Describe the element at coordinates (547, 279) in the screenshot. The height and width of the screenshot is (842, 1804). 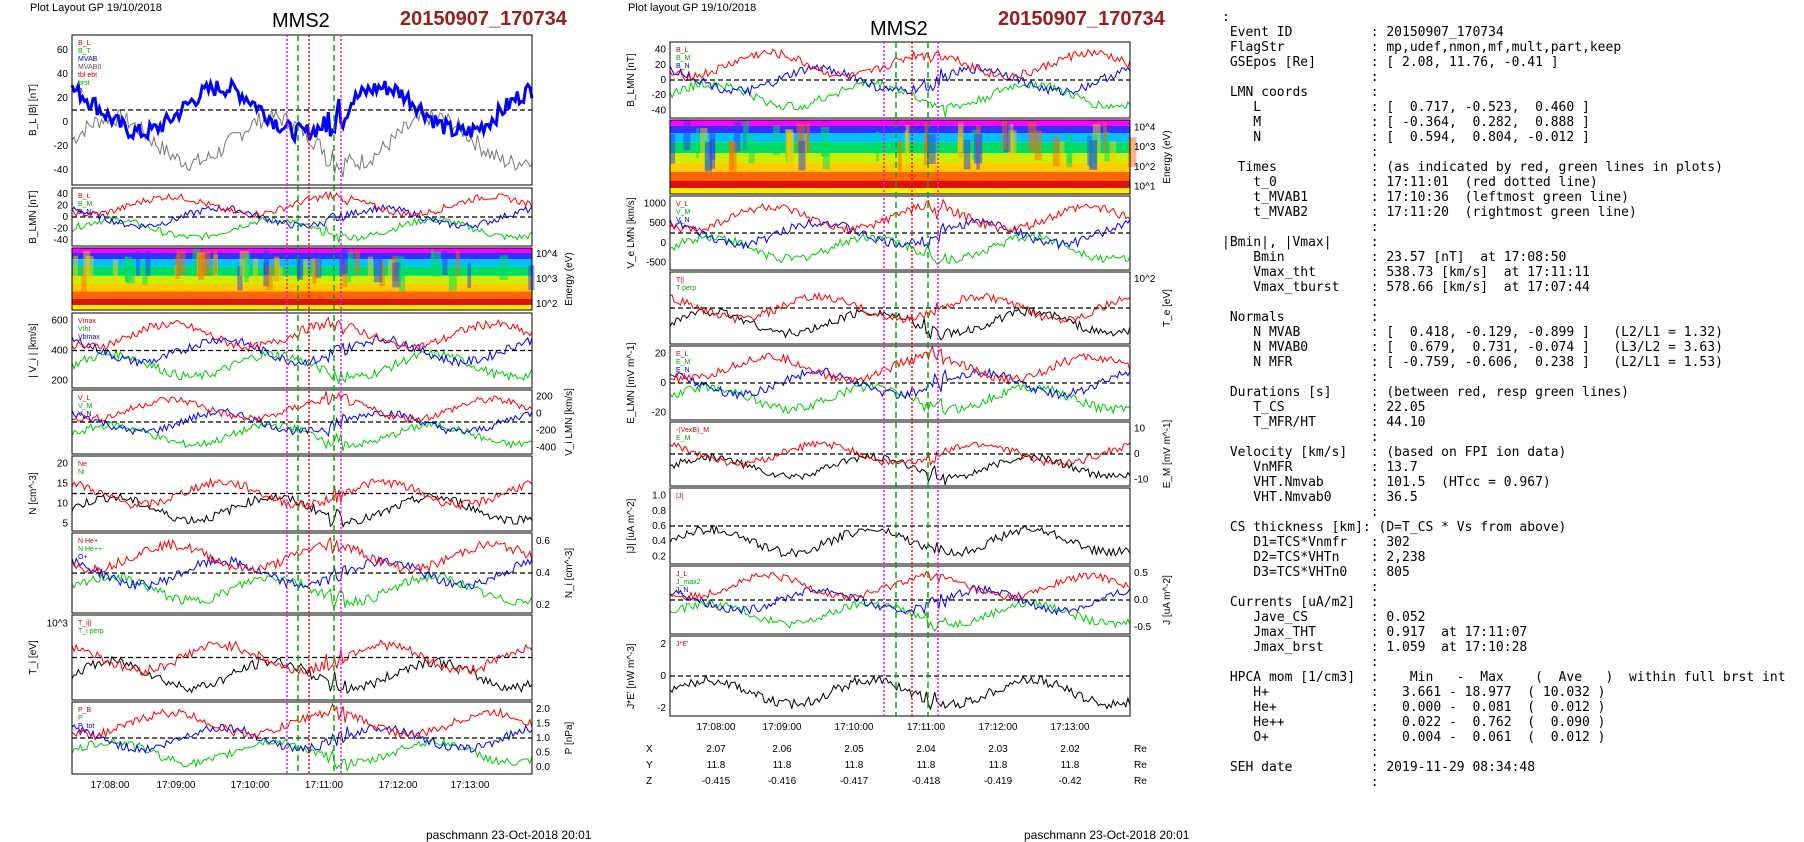
I see `y-tick-label: 10^3` at that location.